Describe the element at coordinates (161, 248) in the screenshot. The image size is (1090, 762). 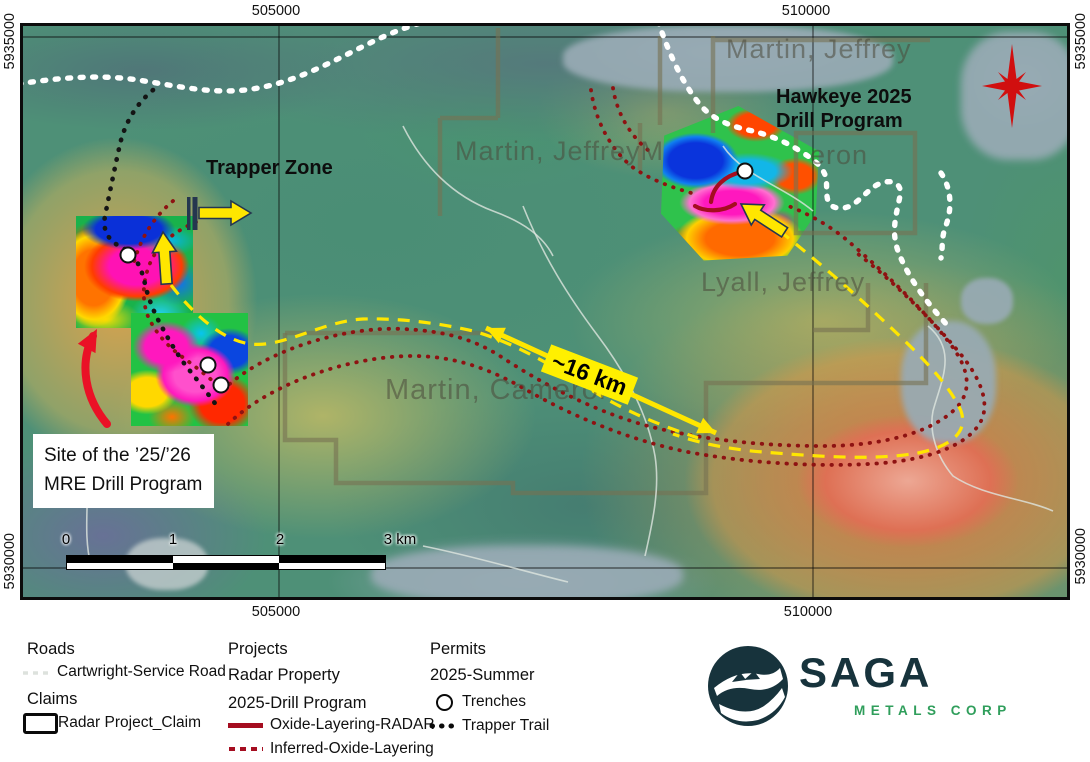
I see `trapper-trail-line` at that location.